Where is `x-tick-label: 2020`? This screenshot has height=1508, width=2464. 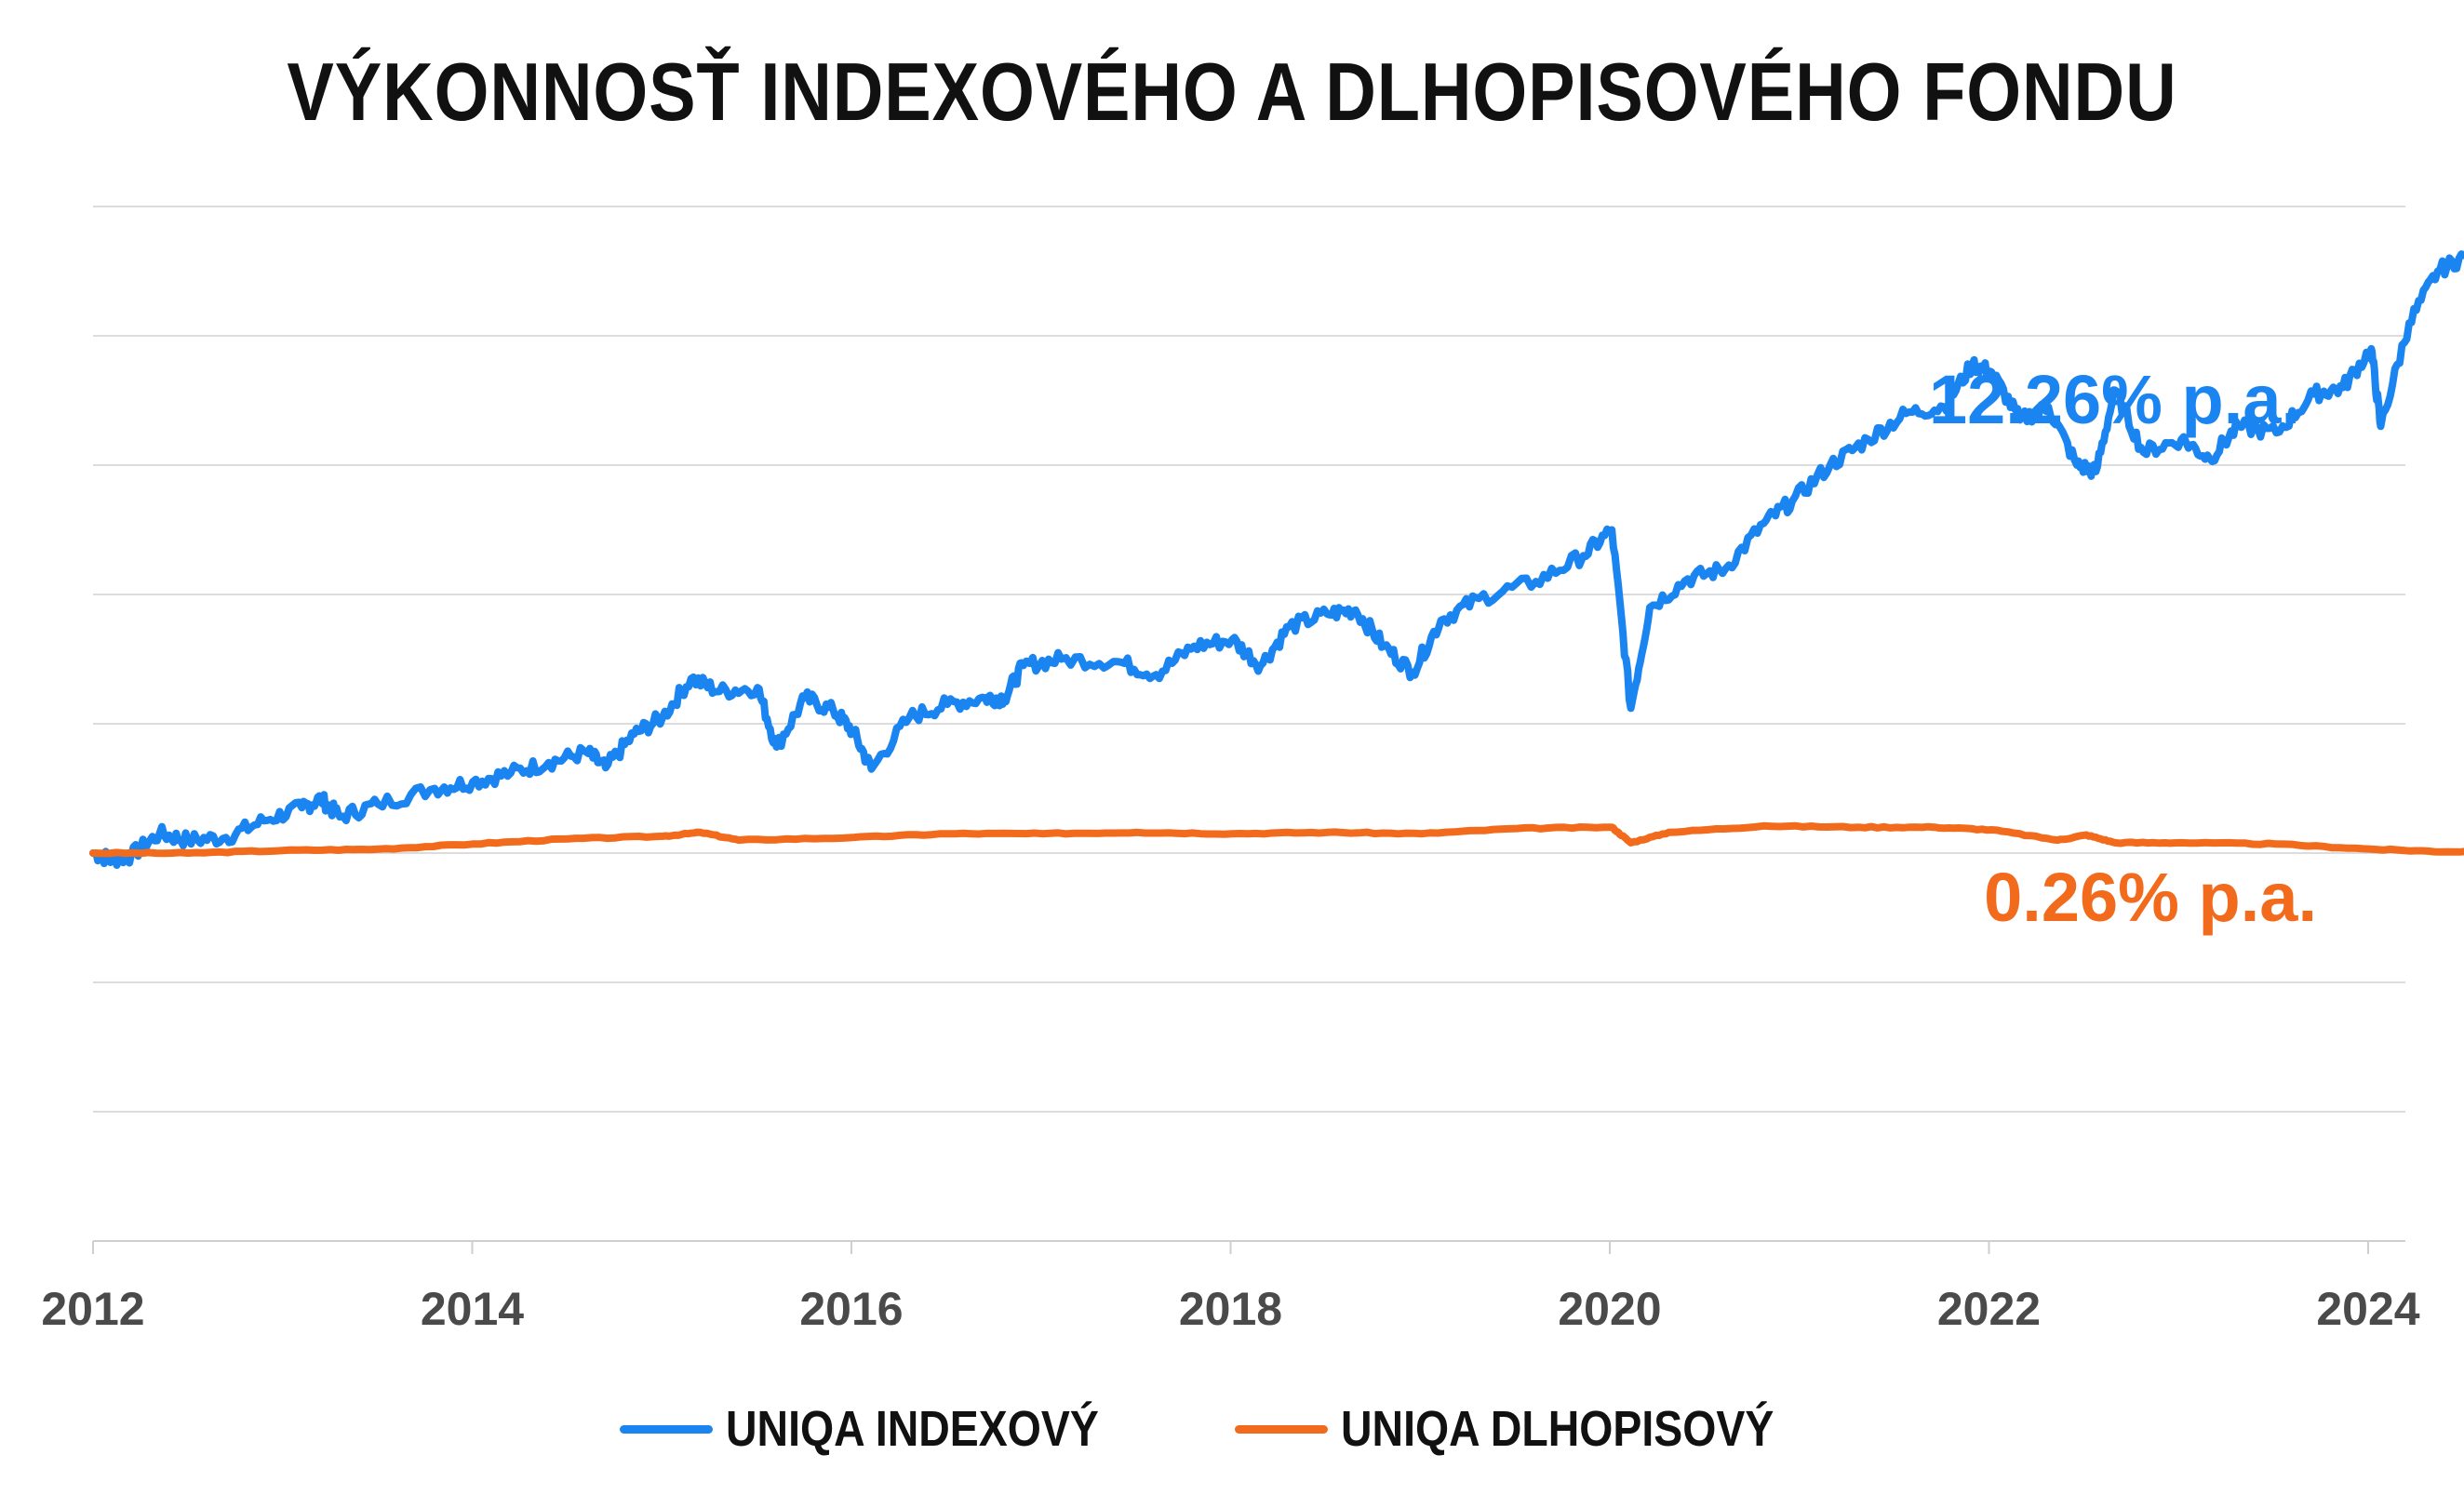
x-tick-label: 2020 is located at coordinates (1609, 1309).